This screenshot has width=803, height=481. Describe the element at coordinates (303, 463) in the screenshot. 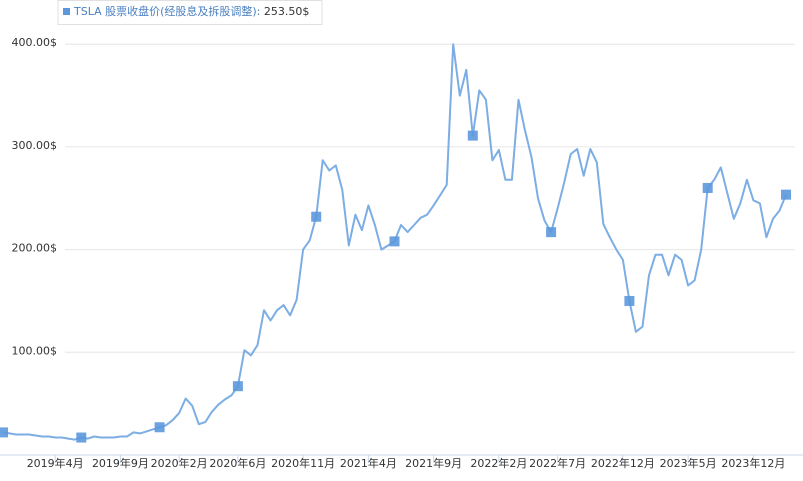

I see `x-tick-label: 2020年11月` at that location.